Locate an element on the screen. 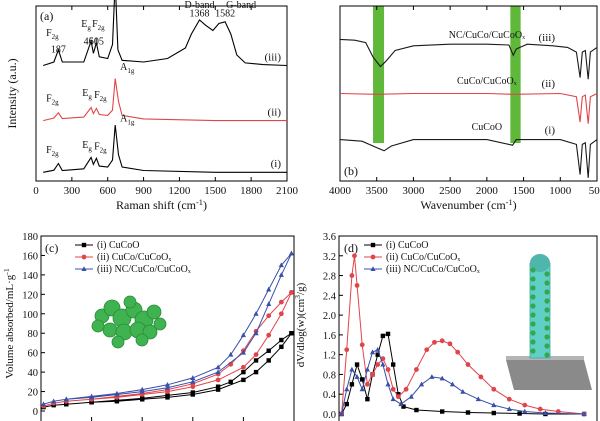  y-tick-label: 1.6 is located at coordinates (329, 336).